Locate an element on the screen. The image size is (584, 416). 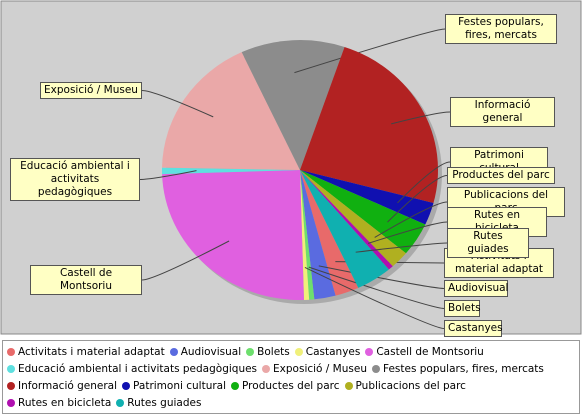
slice-label: Castanyes is located at coordinates (473, 328).